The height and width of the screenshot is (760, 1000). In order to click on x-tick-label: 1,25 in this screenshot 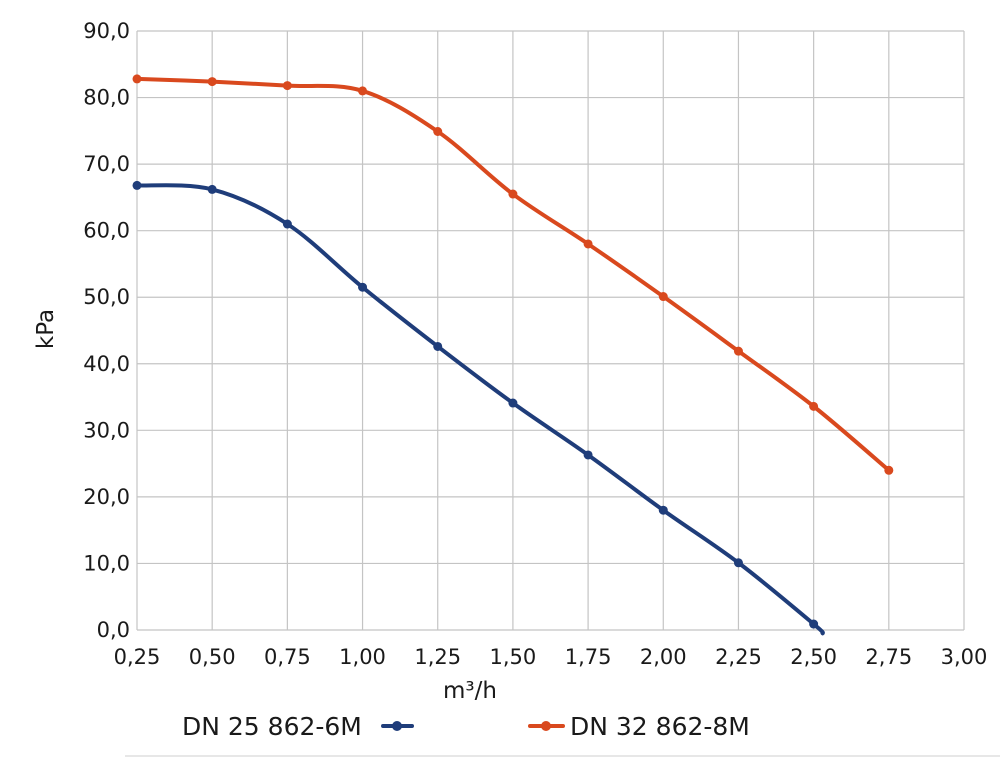, I will do `click(437, 657)`.